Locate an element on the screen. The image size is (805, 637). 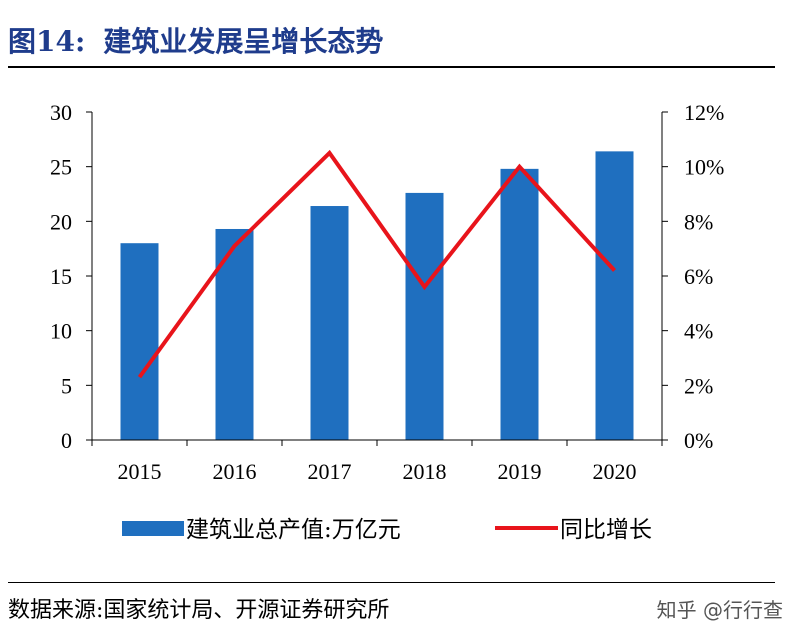
chart-title: 图14: 建筑业发展呈增长态势 is located at coordinates (195, 42).